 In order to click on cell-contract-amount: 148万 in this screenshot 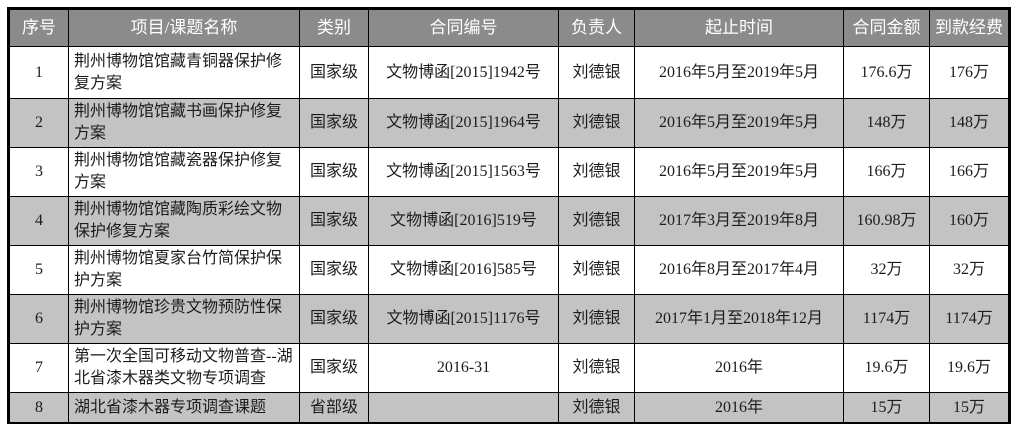, I will do `click(886, 123)`.